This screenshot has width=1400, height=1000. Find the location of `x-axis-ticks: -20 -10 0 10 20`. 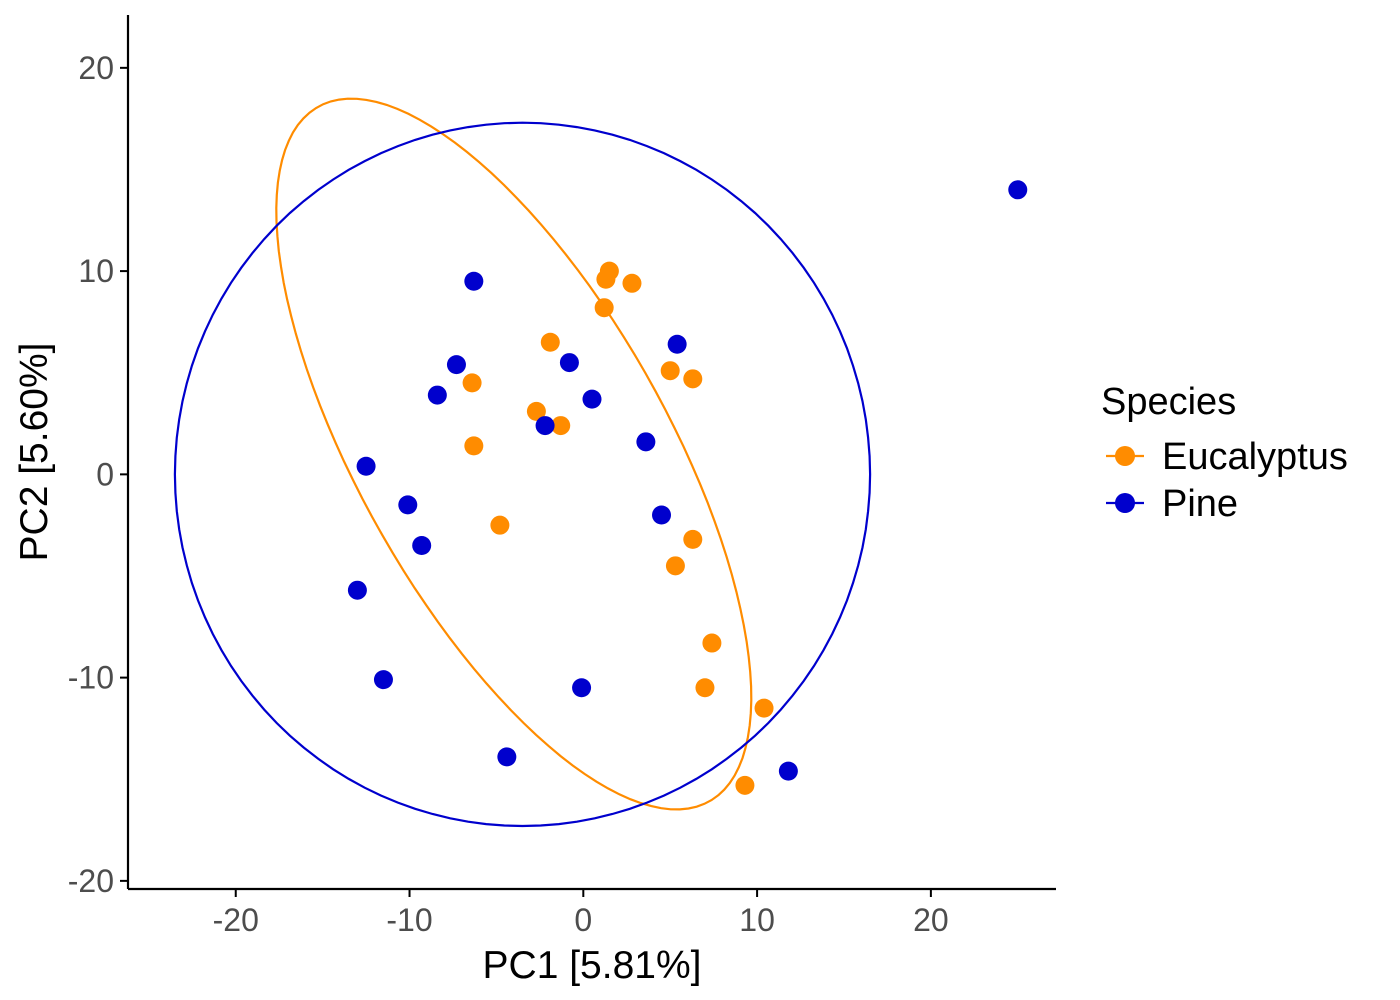

x-axis-ticks: -20 -10 0 10 20 is located at coordinates (581, 913).